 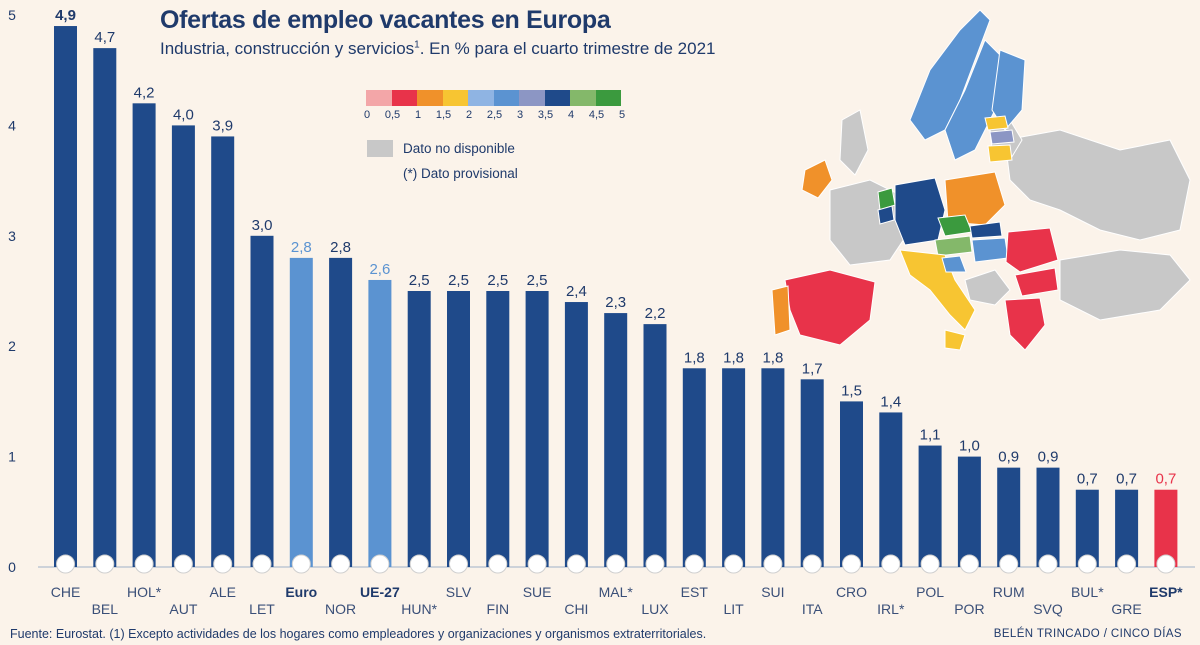 I want to click on subtitle-text: Industria, construcción y servicios, so click(x=287, y=48).